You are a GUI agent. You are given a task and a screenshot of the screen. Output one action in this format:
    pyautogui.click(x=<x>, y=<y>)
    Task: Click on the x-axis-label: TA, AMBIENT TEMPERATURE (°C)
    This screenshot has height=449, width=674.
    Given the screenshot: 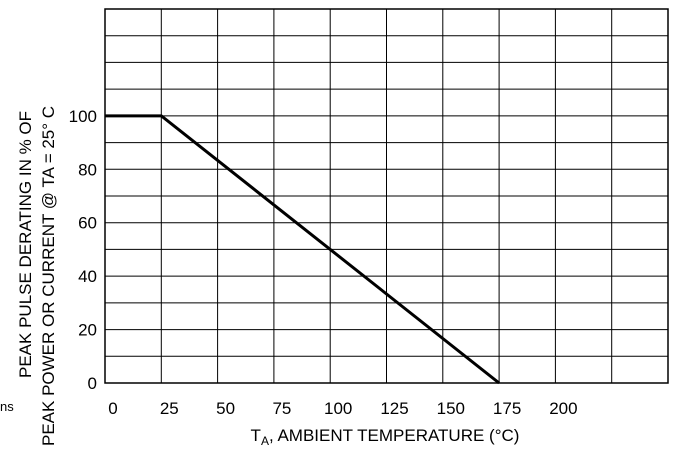 What is the action you would take?
    pyautogui.click(x=385, y=437)
    